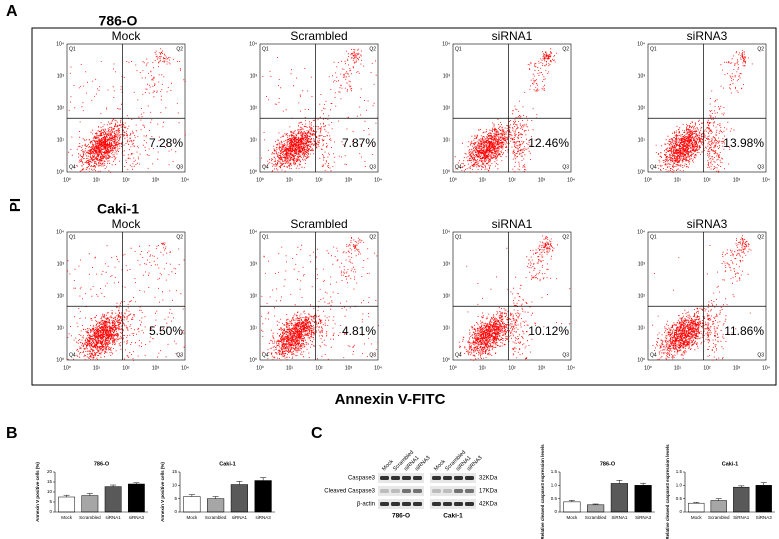 Image resolution: width=779 pixels, height=539 pixels. Describe the element at coordinates (744, 331) in the screenshot. I see `percent-label: 11.86%` at that location.